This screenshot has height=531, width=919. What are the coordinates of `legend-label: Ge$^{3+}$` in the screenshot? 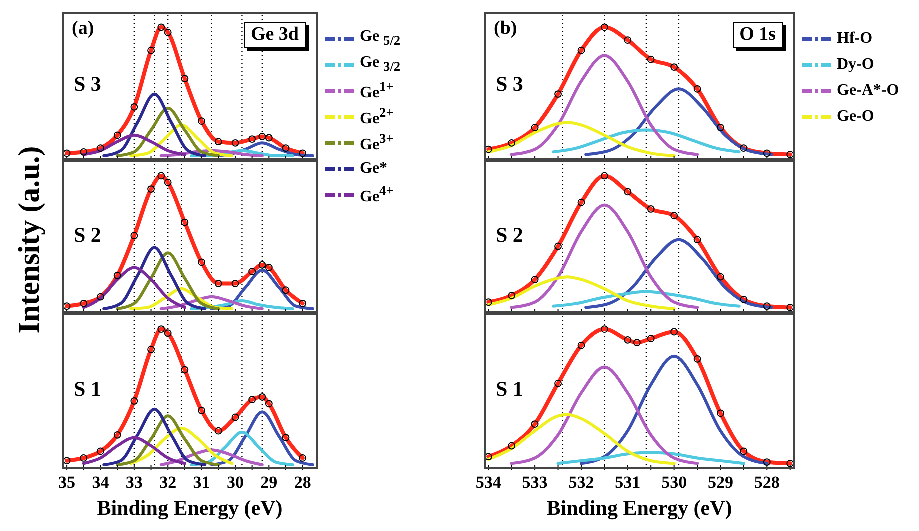 It's located at (377, 143).